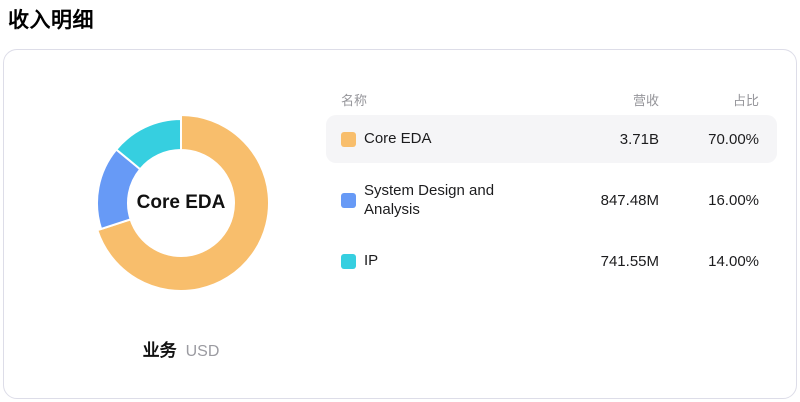  I want to click on legend-swatch-orange-icon, so click(348, 139).